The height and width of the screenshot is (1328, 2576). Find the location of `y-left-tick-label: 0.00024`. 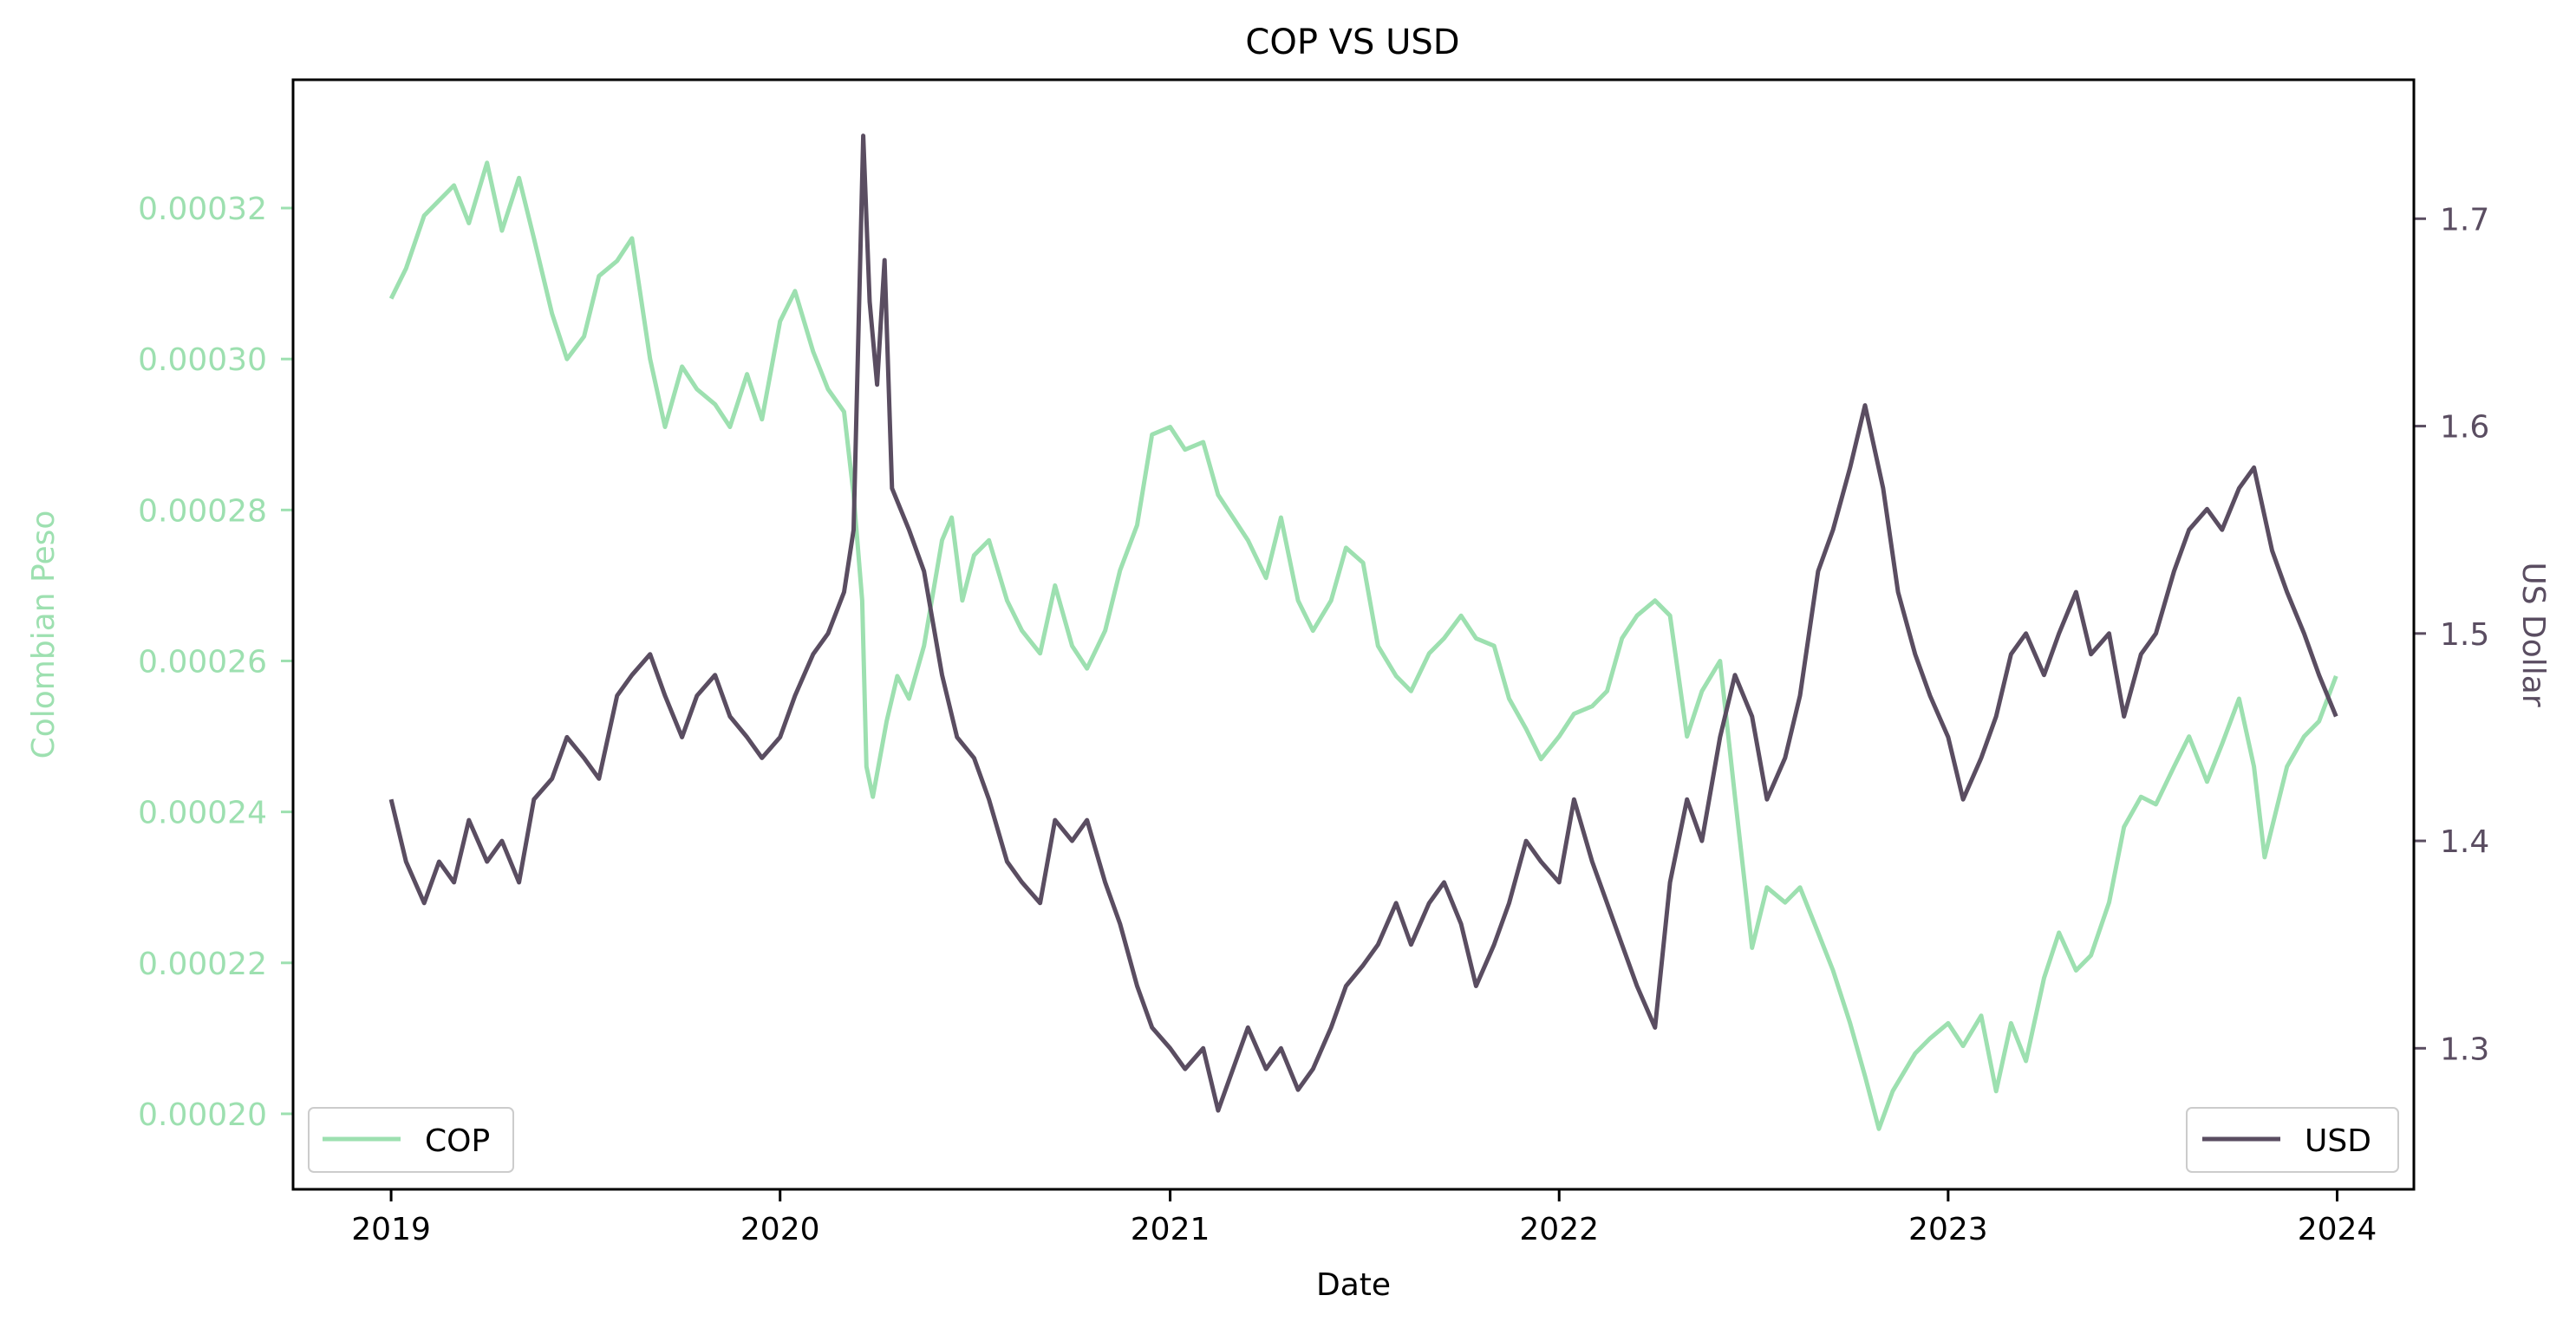

y-left-tick-label: 0.00024 is located at coordinates (203, 813).